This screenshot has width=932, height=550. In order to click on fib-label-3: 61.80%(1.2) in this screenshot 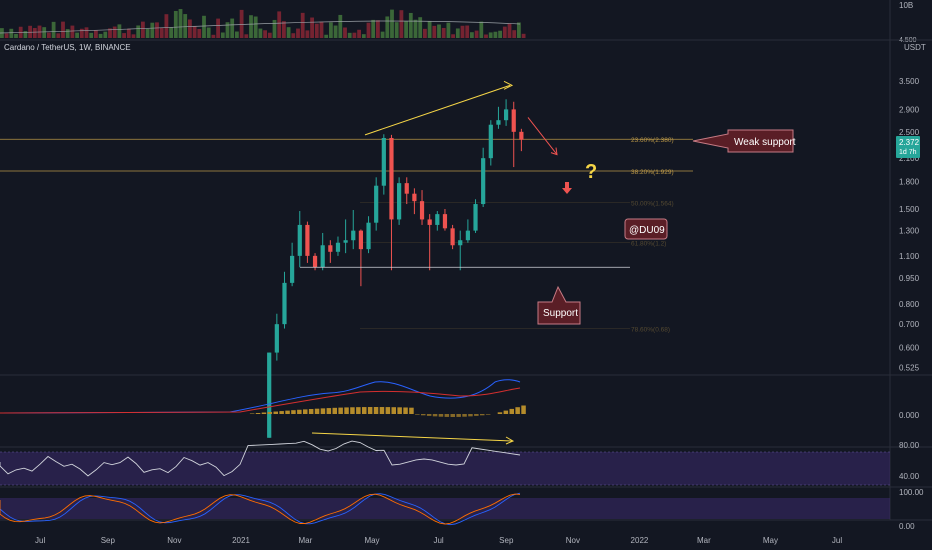, I will do `click(648, 244)`.